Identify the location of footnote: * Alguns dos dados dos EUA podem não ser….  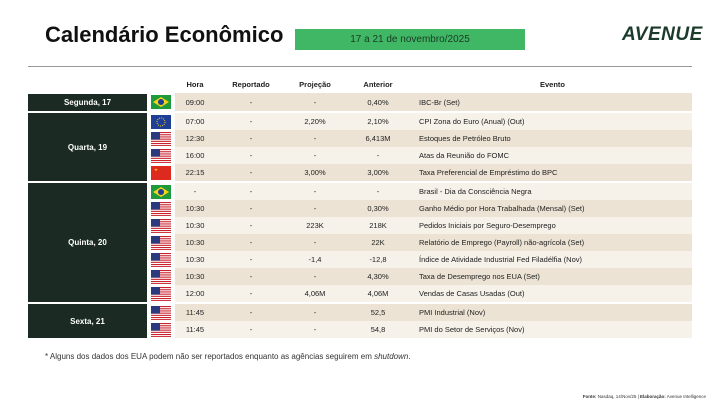
(228, 356).